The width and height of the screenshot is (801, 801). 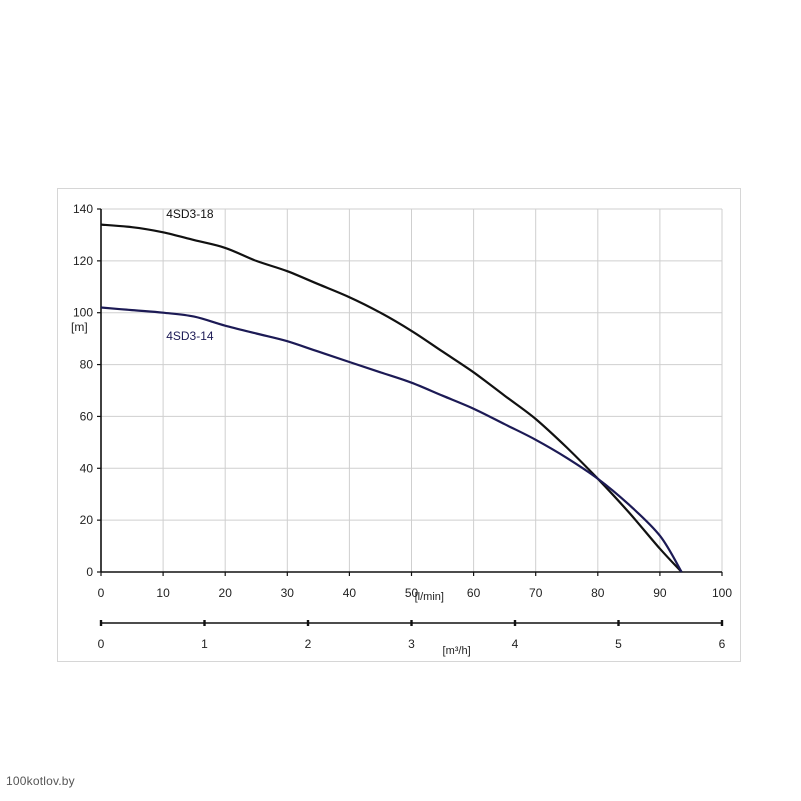 What do you see at coordinates (190, 214) in the screenshot?
I see `series-label-4sd3-18: 4SD3-18` at bounding box center [190, 214].